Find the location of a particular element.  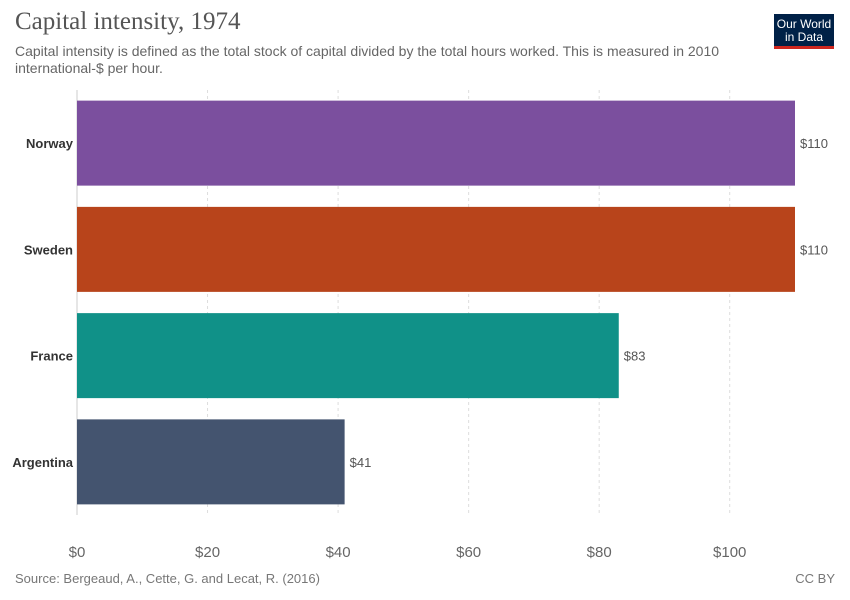

x-tick-label: $20 is located at coordinates (207, 552).